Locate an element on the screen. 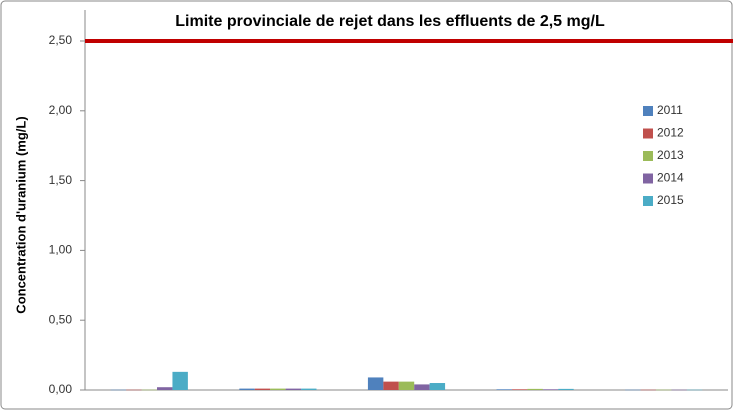 This screenshot has width=735, height=417. y-tick-label: 1,00 is located at coordinates (61, 250).